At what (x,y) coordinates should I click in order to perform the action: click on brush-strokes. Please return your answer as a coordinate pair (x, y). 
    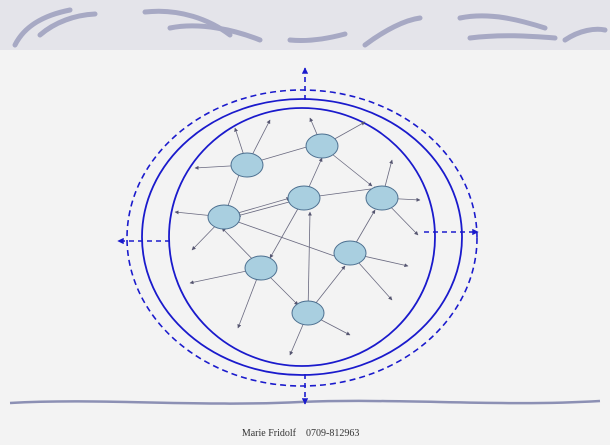
    Looking at the image, I should click on (310, 27).